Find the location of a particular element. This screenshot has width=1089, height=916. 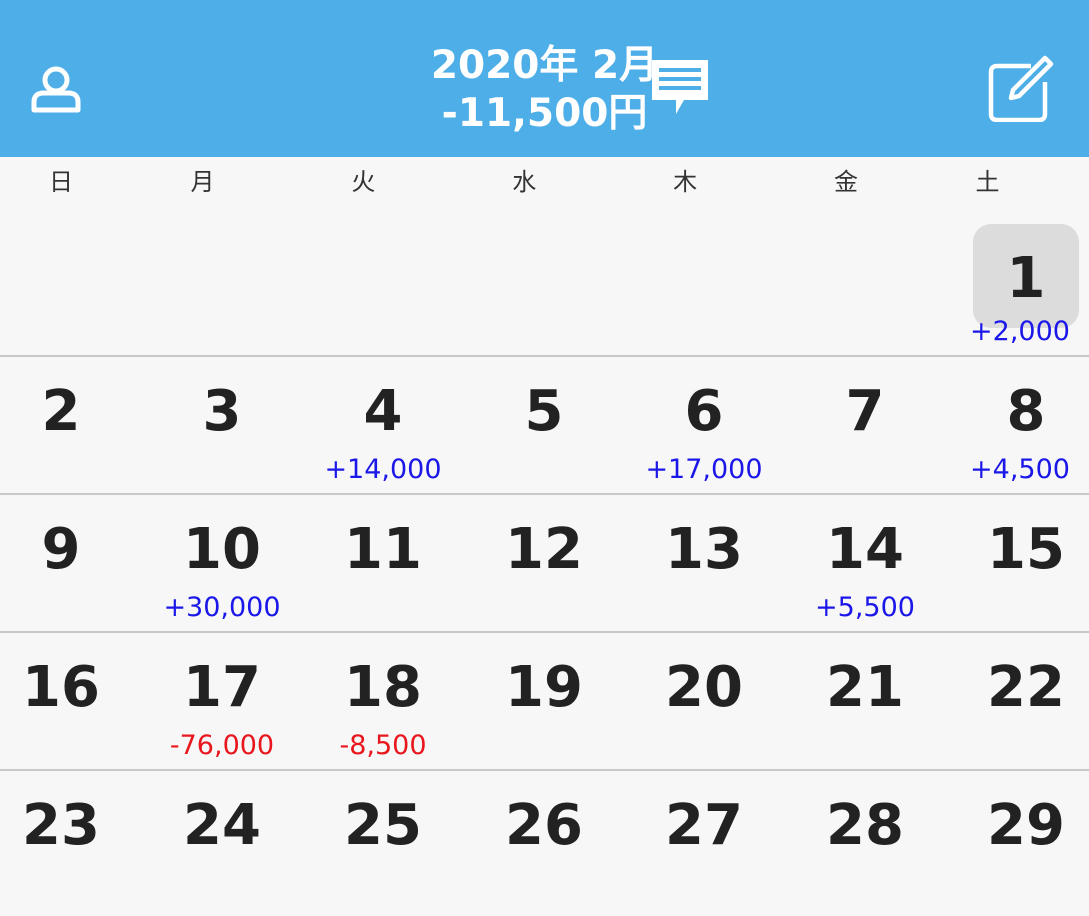

week-row: 23 24 25 26 27 28 29 is located at coordinates (544, 839).